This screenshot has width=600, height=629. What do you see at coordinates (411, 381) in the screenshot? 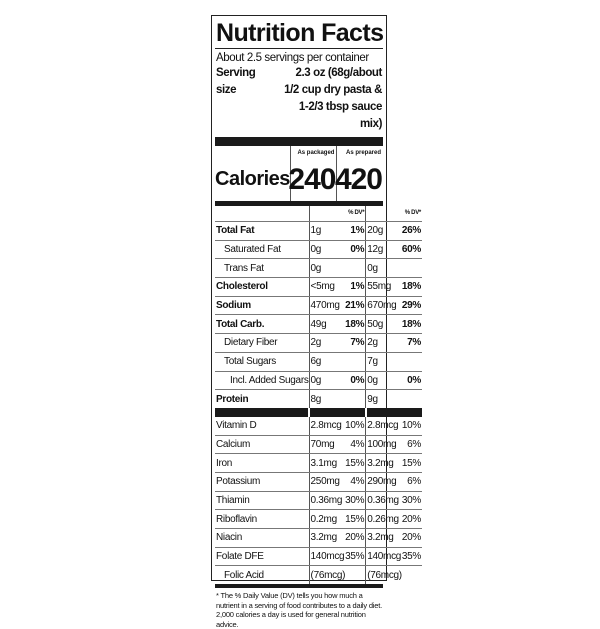
I see `prepared-dv: 0%` at bounding box center [411, 381].